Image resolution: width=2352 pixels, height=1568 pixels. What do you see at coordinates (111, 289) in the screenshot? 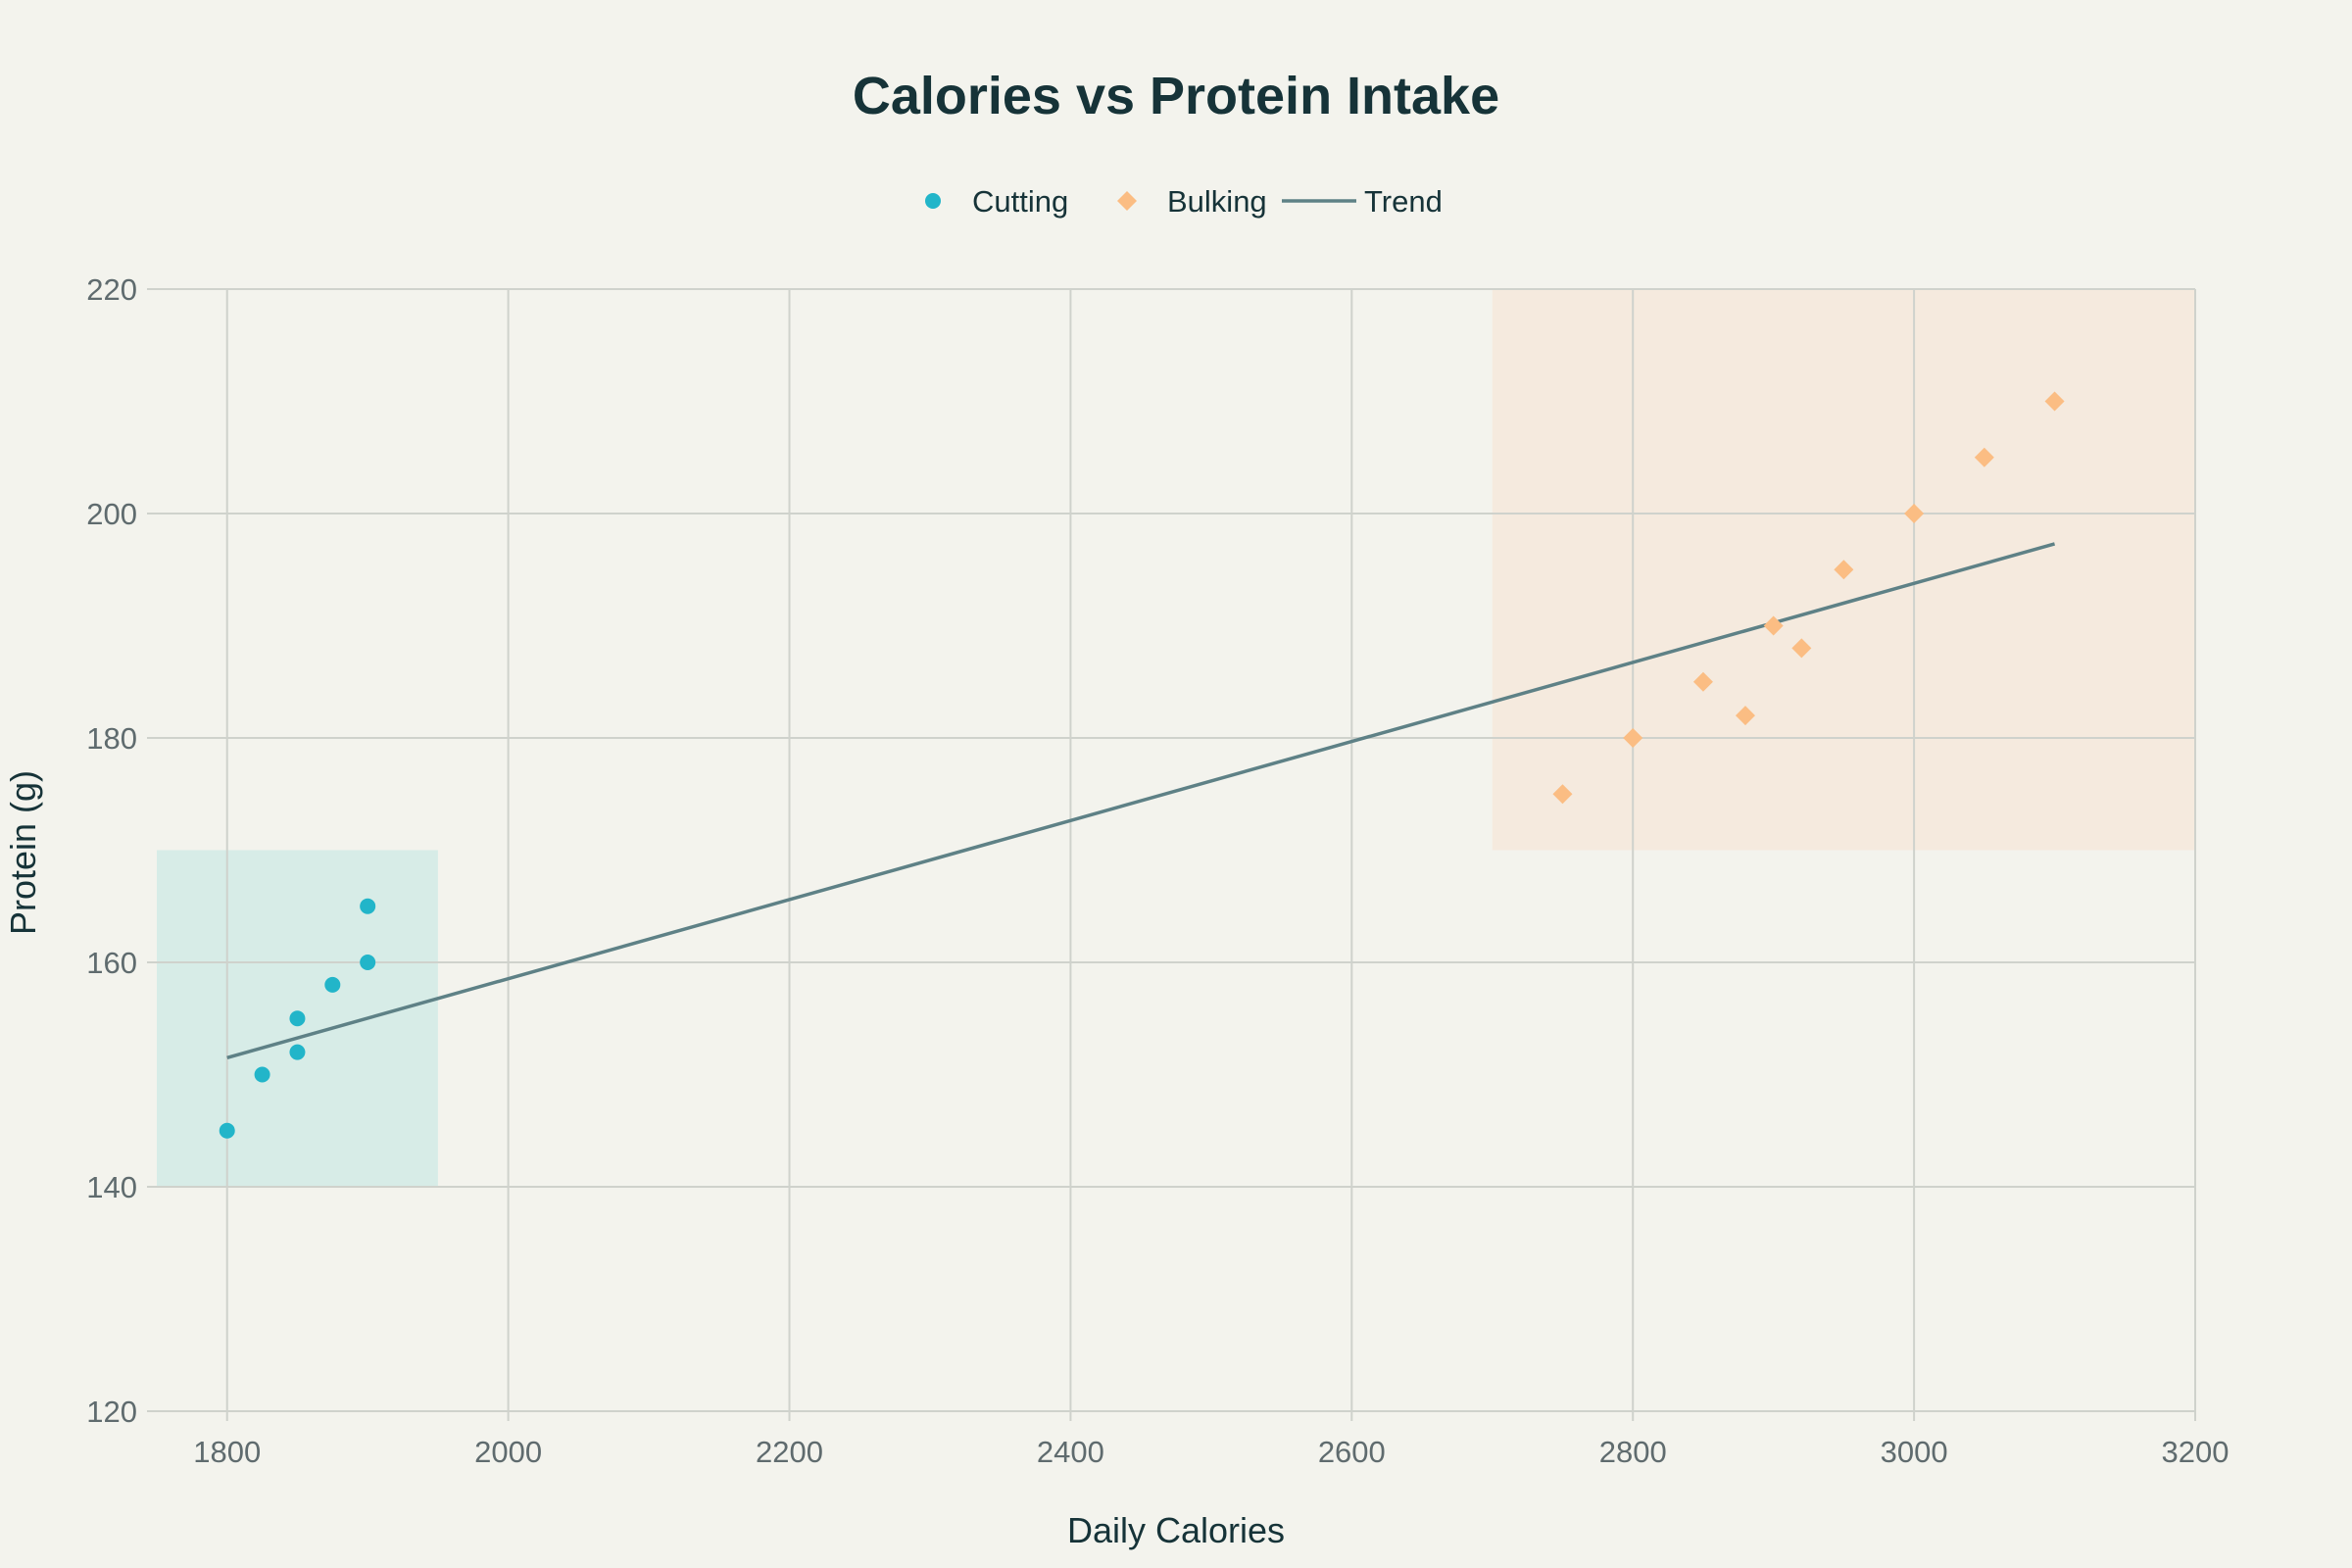
I see `y-tick-label: 220` at bounding box center [111, 289].